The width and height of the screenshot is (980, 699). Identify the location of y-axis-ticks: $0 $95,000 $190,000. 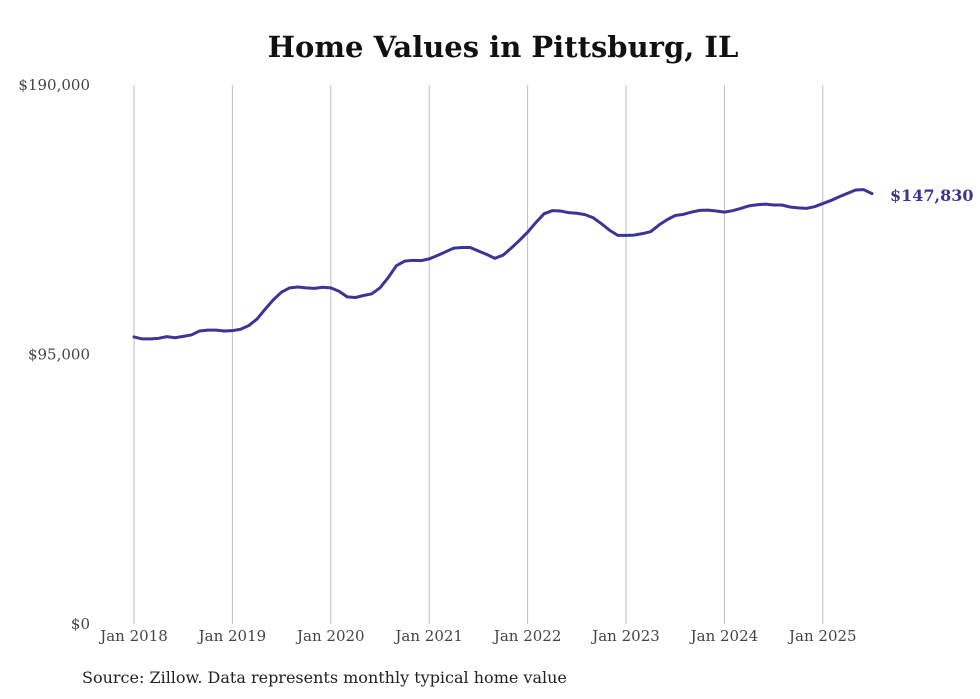
(54, 354).